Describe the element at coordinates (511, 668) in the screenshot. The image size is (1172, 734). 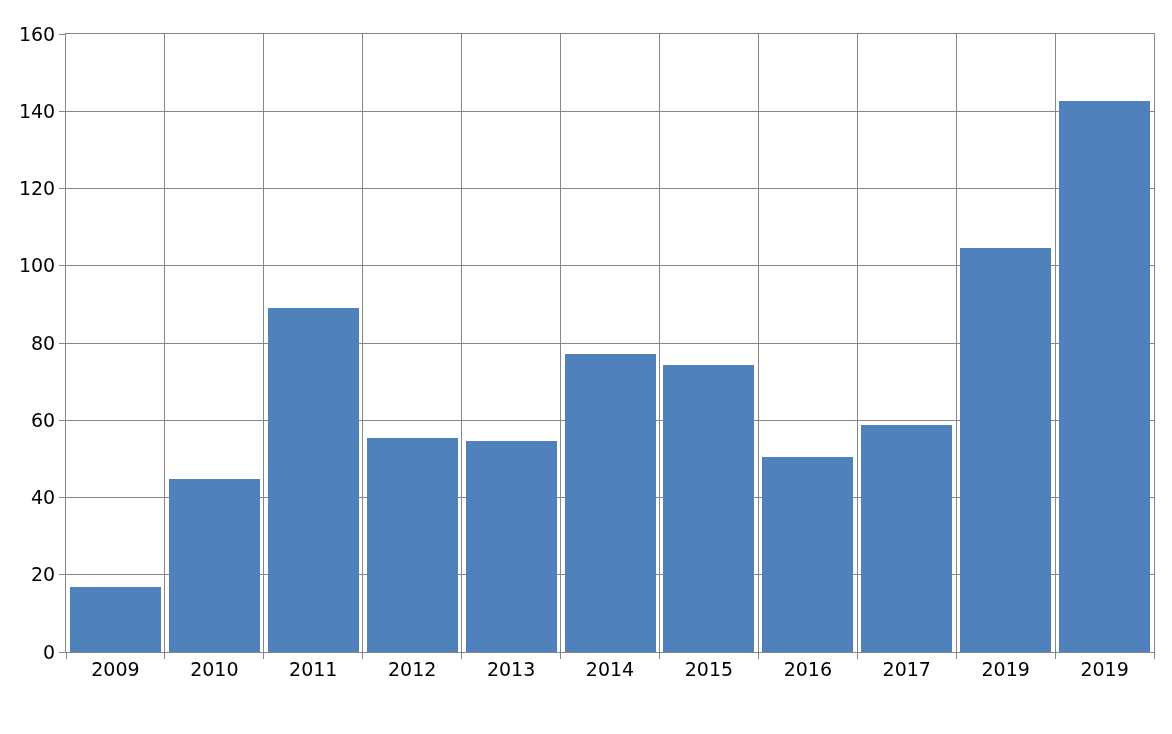
I see `x-tick-label: 2013` at that location.